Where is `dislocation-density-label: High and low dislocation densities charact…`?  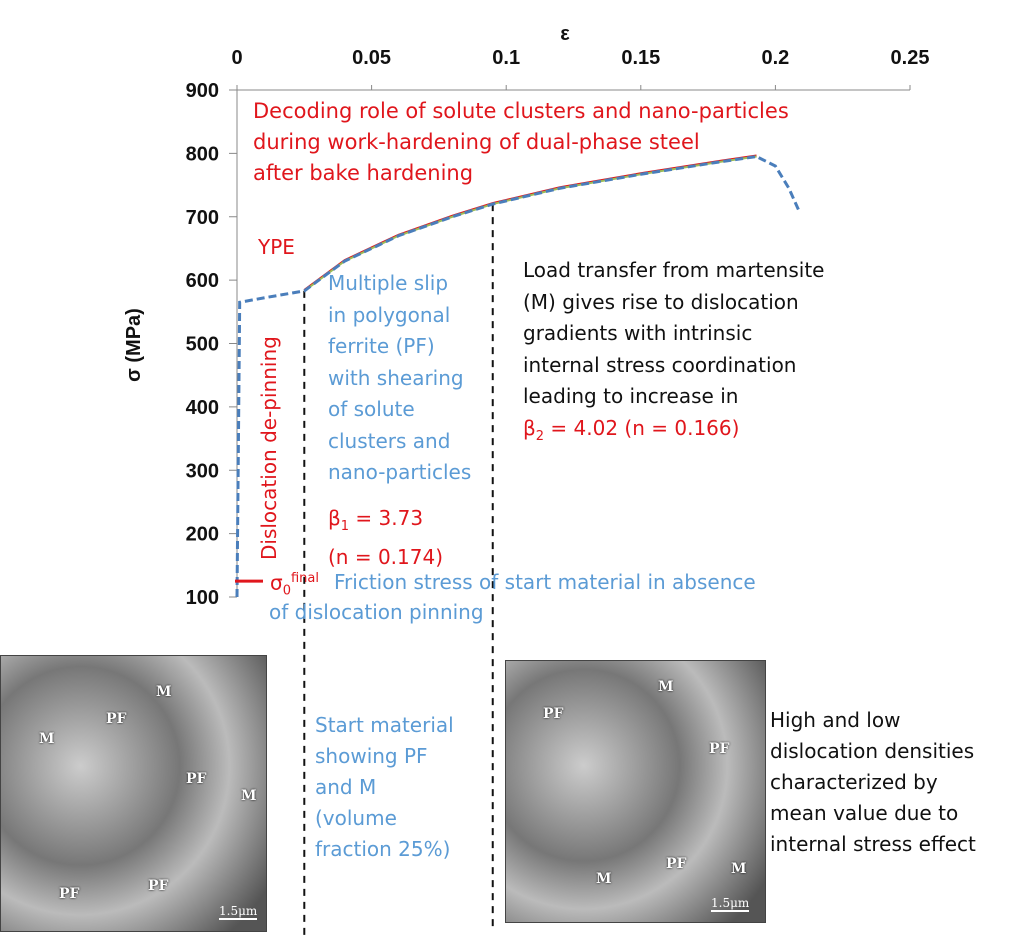 dislocation-density-label: High and low dislocation densities charact… is located at coordinates (873, 782).